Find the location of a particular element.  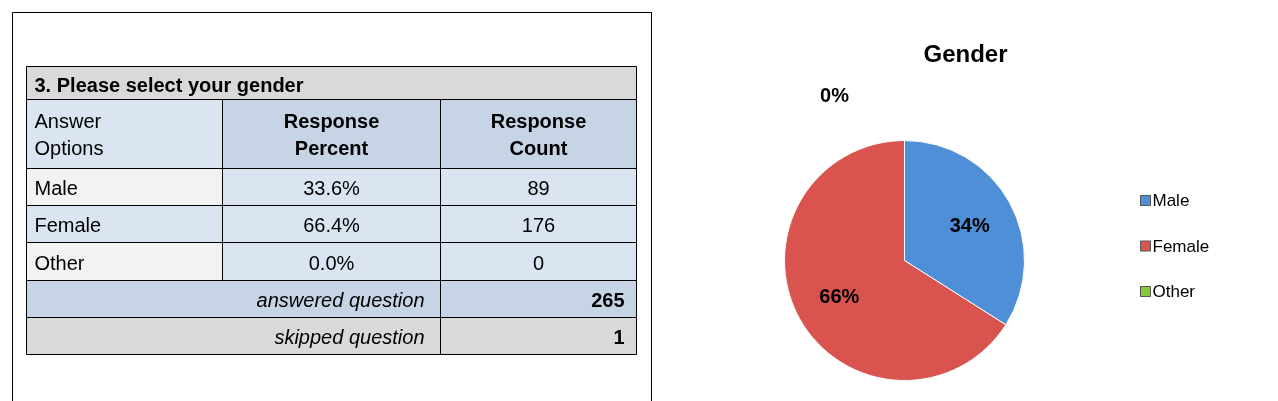

legend-label: Other is located at coordinates (1174, 291).